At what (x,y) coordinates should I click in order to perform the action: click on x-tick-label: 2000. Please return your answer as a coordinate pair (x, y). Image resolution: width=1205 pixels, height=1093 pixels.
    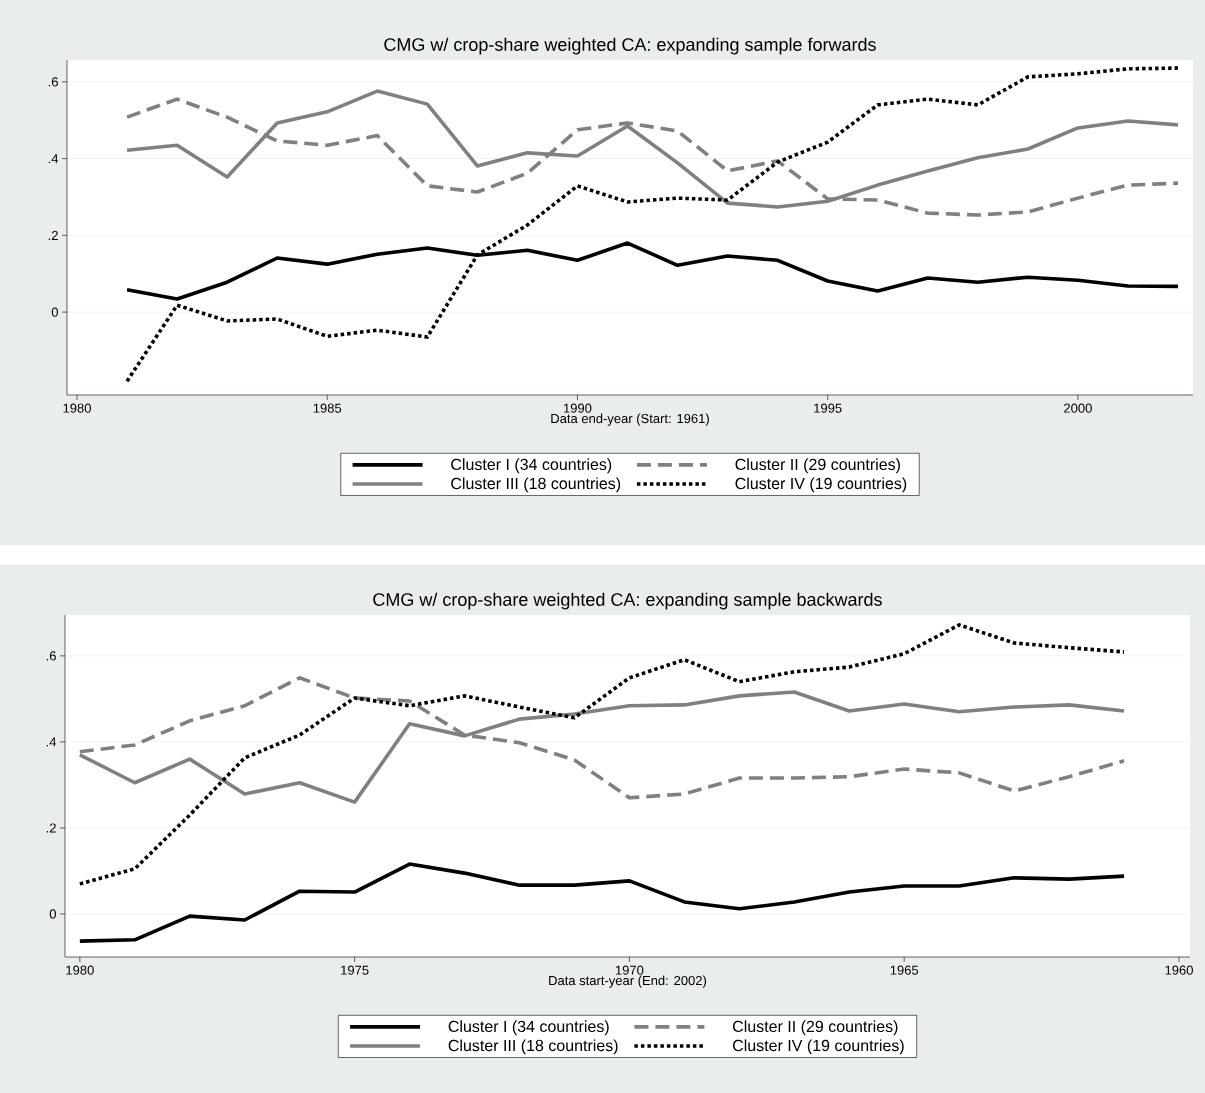
    Looking at the image, I should click on (1078, 408).